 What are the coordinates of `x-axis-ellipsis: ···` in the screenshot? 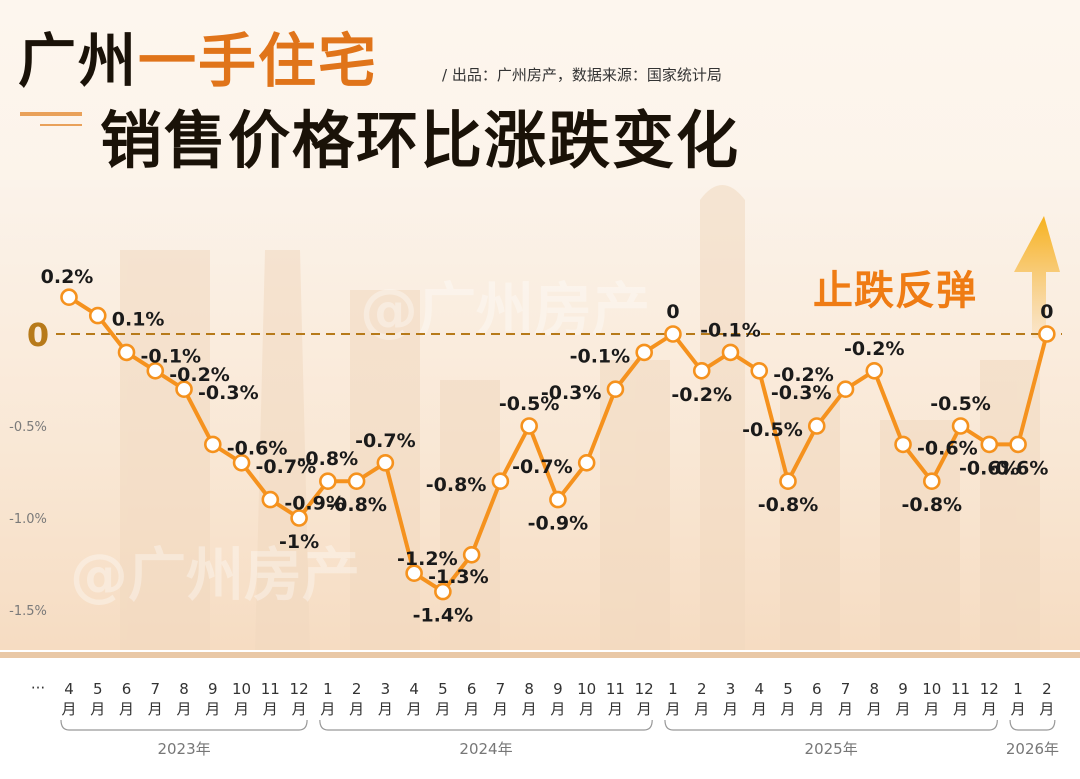 It's located at (38, 688).